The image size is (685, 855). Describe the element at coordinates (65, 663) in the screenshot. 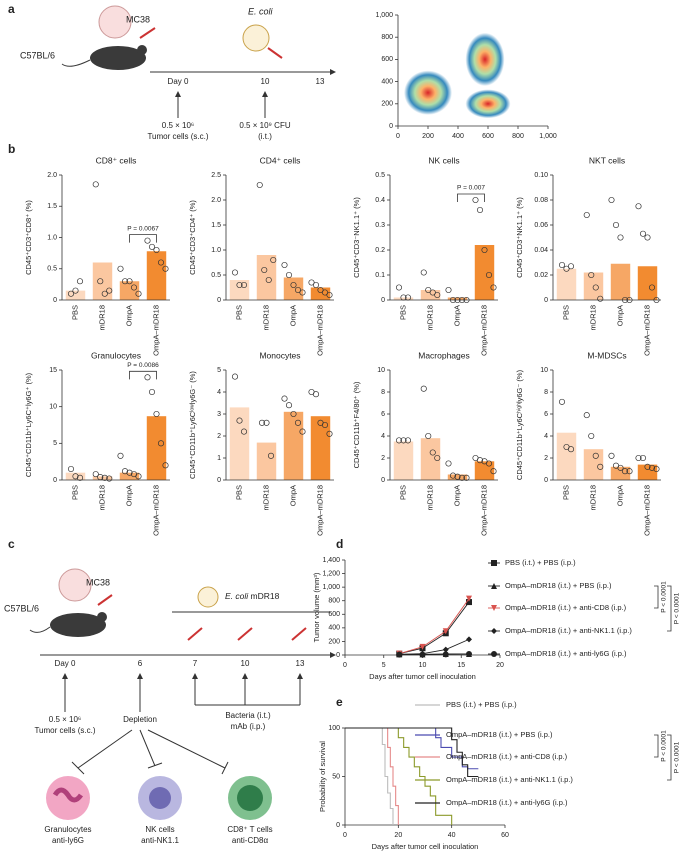

I see `day-label: Day 0` at that location.